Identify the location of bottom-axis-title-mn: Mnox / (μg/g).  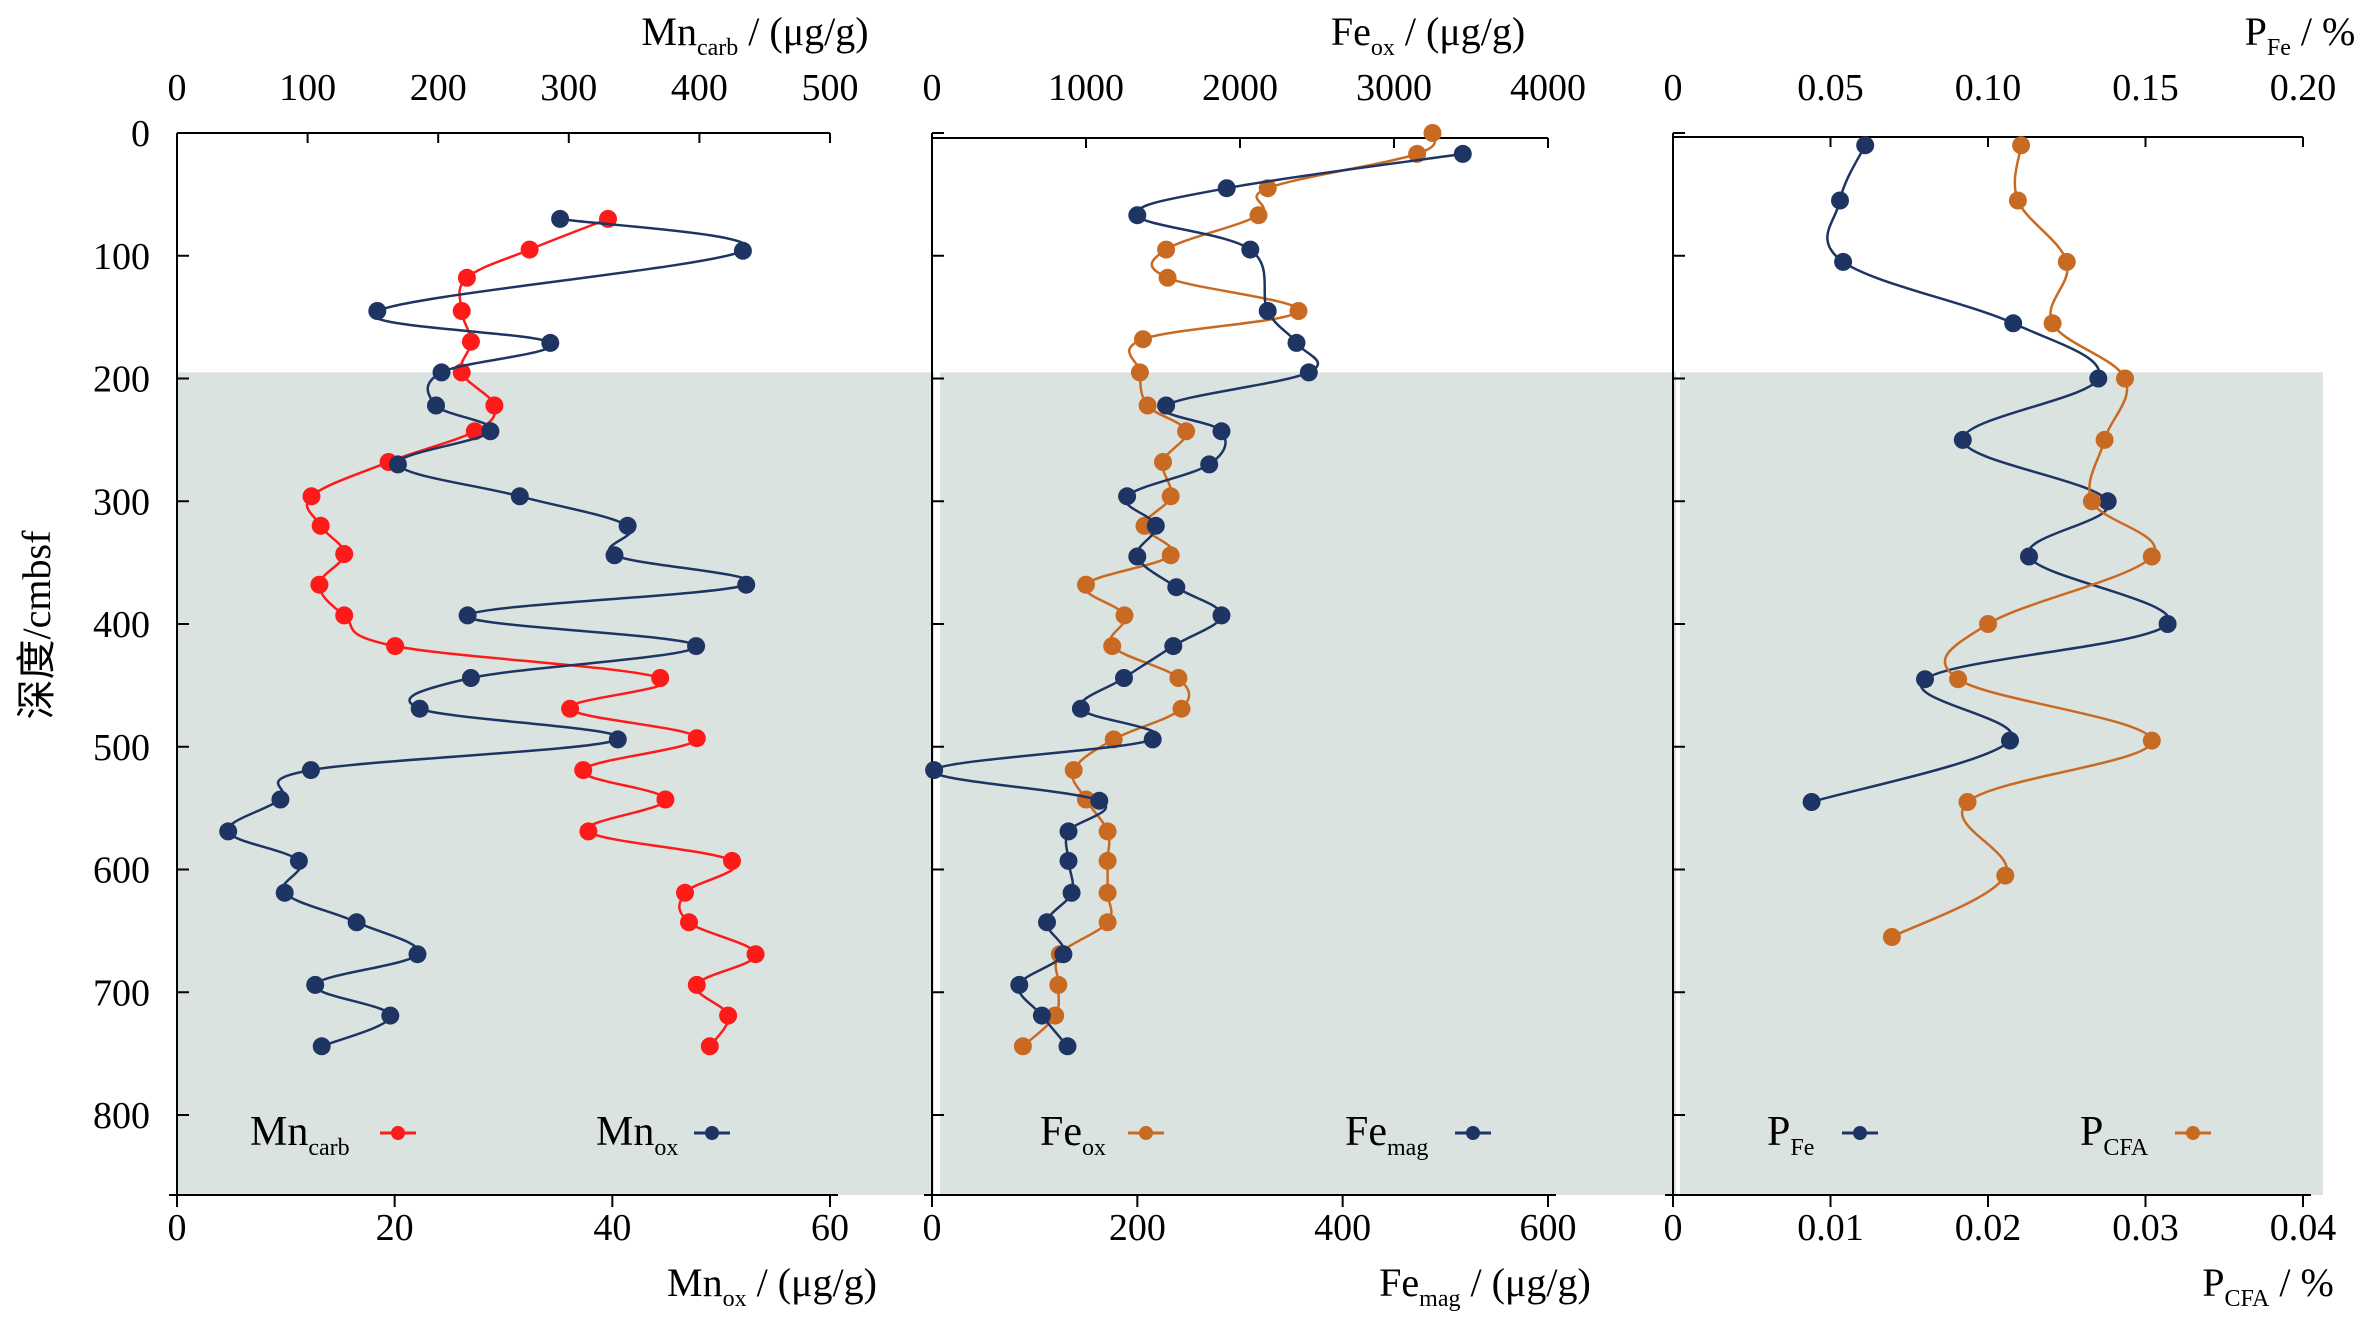
(772, 1286).